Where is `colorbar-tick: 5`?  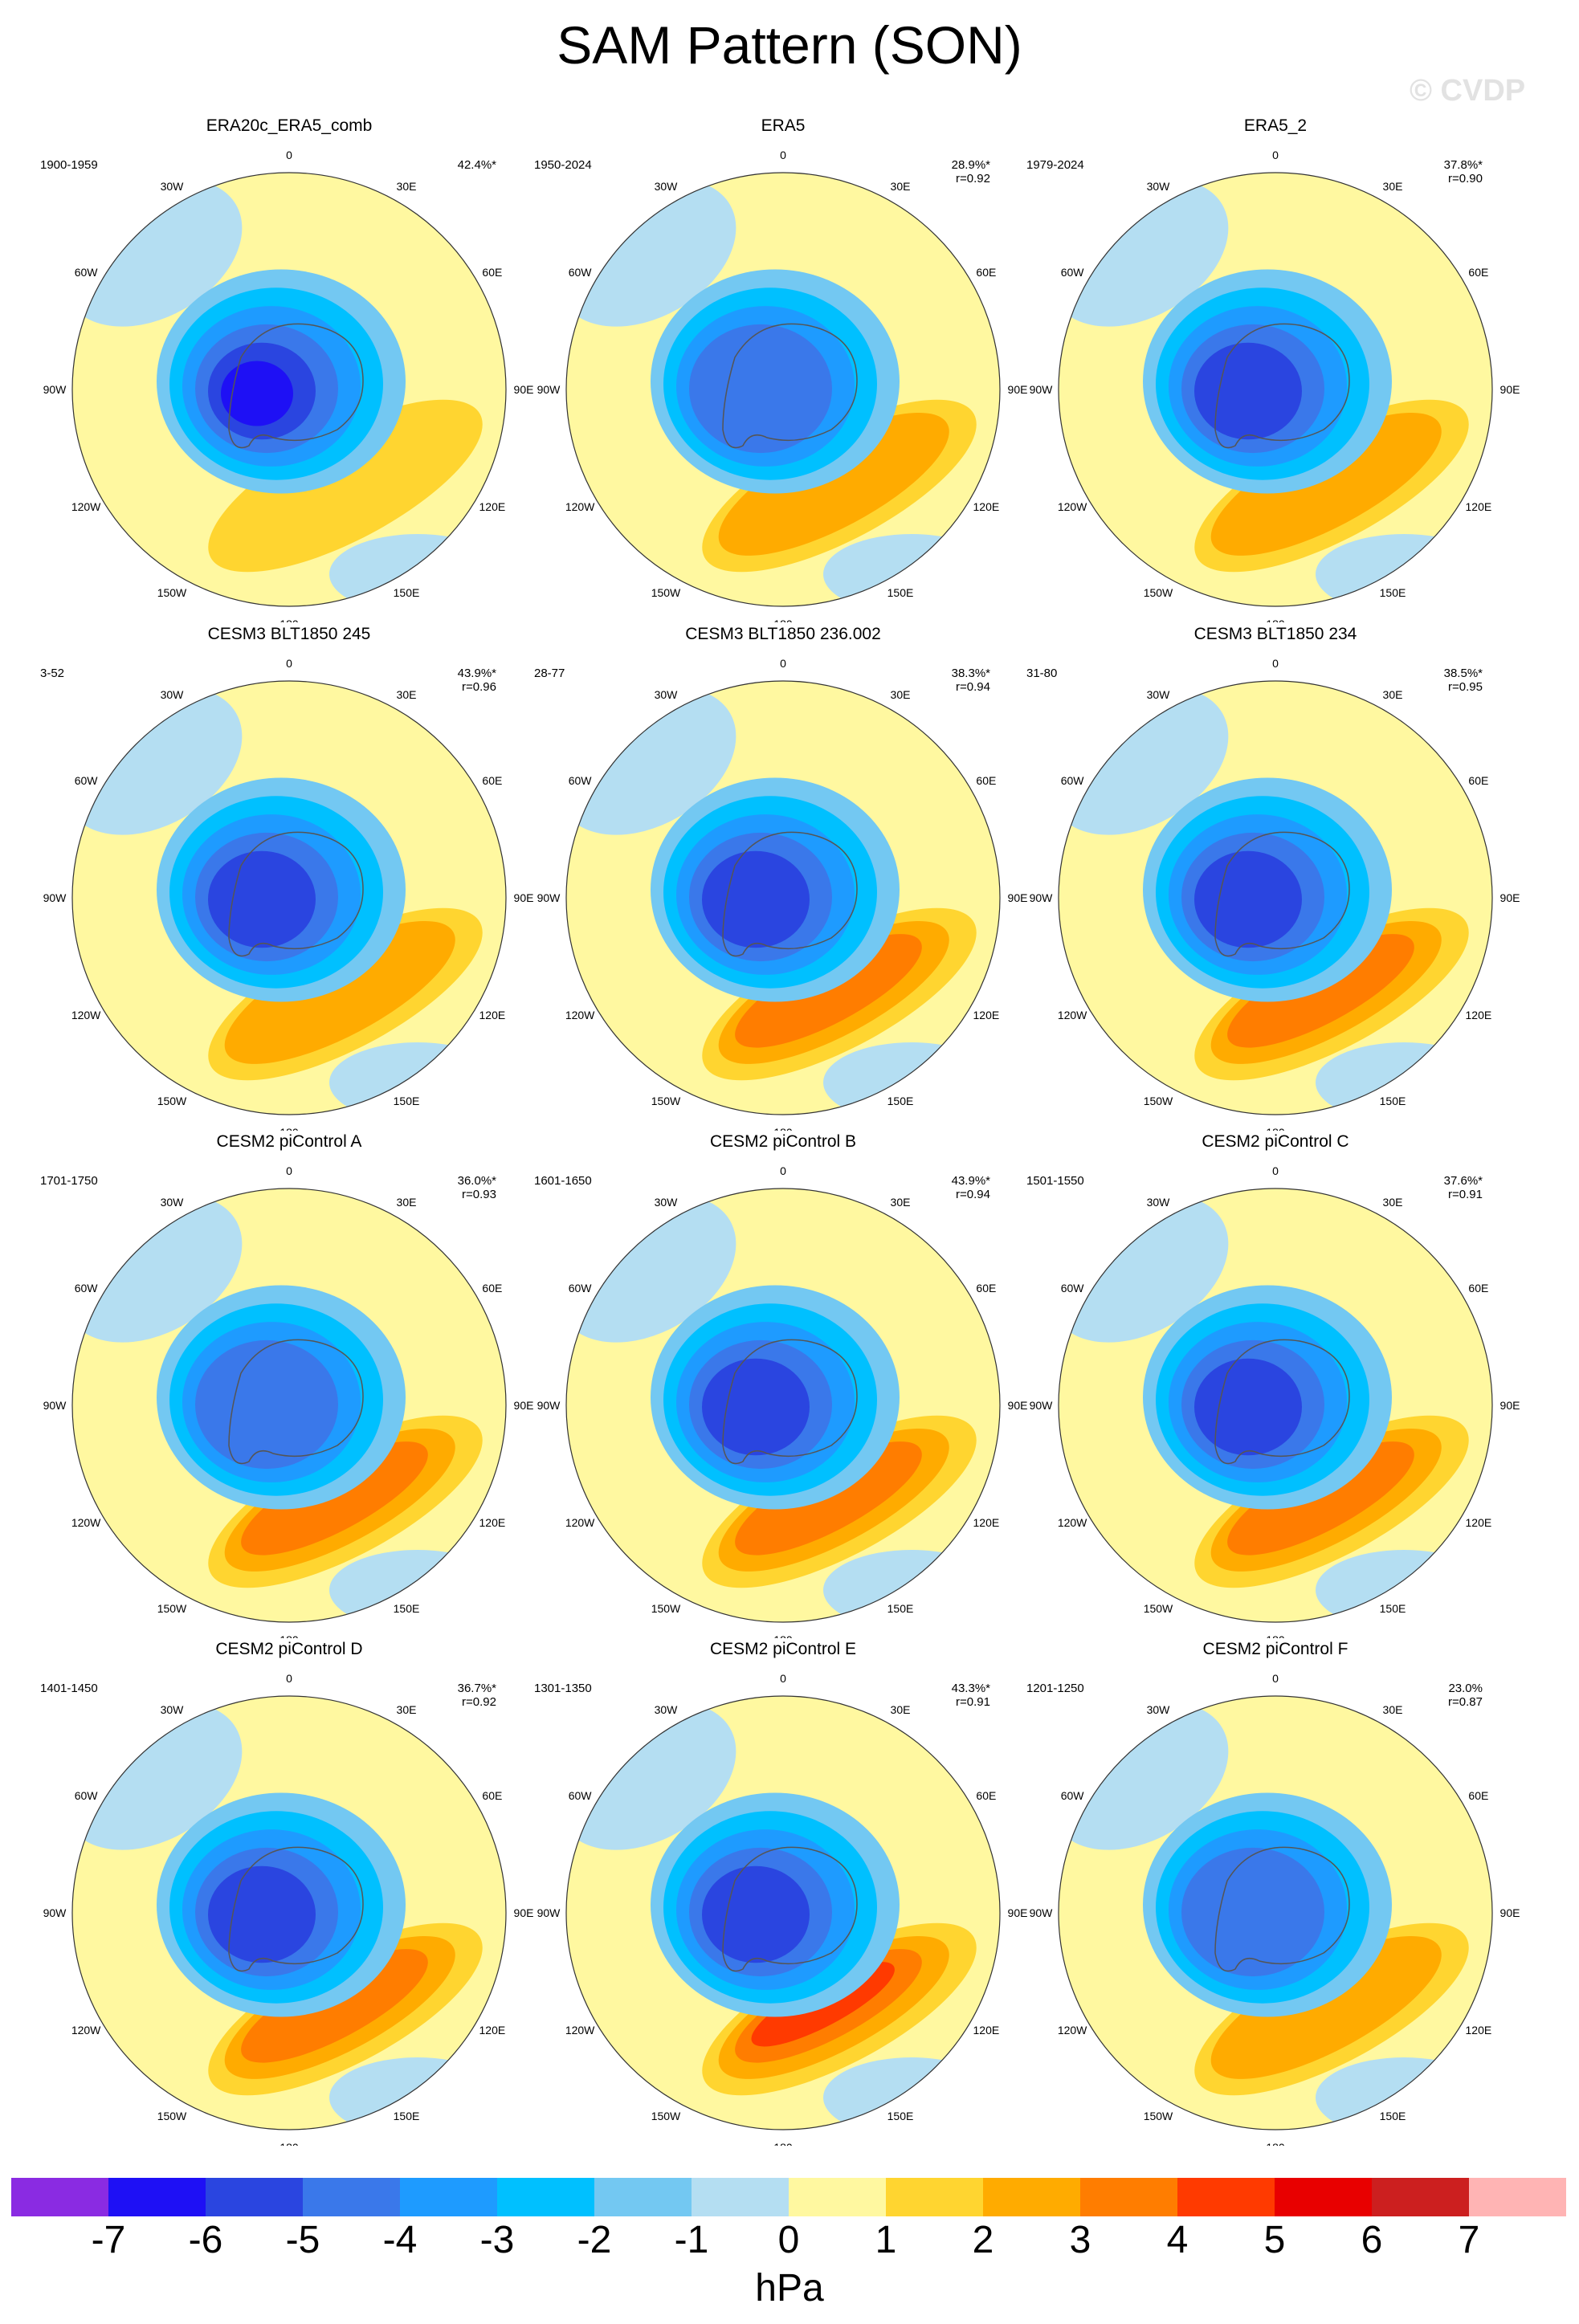
colorbar-tick: 5 is located at coordinates (1274, 2240).